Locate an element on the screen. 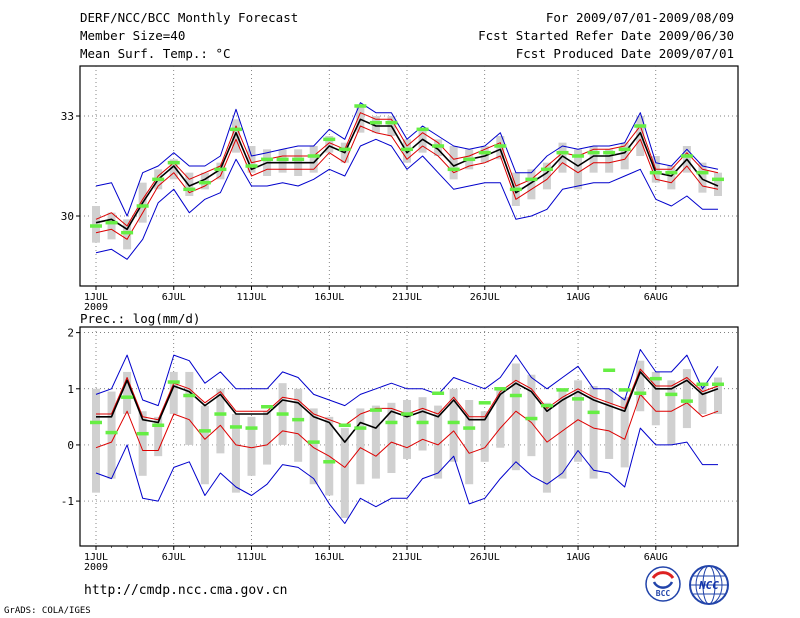  prec-series-median is located at coordinates (407, 407).